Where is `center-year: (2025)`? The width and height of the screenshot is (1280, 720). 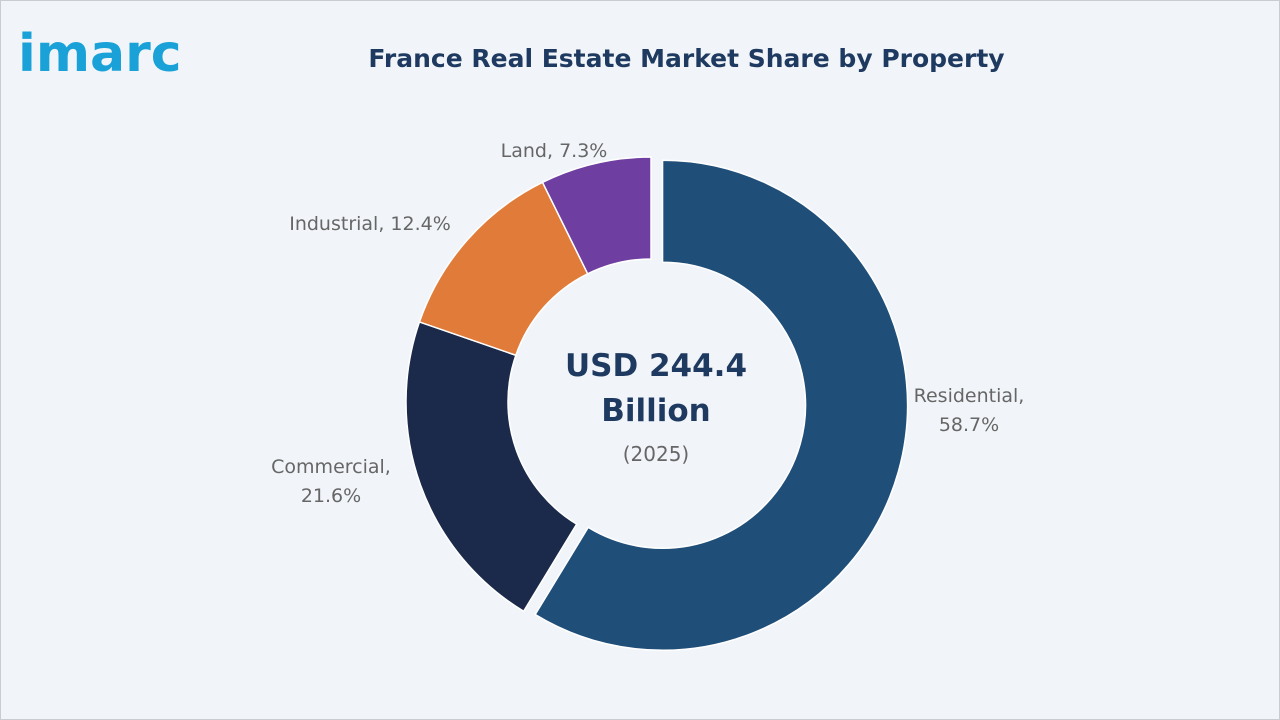 center-year: (2025) is located at coordinates (656, 454).